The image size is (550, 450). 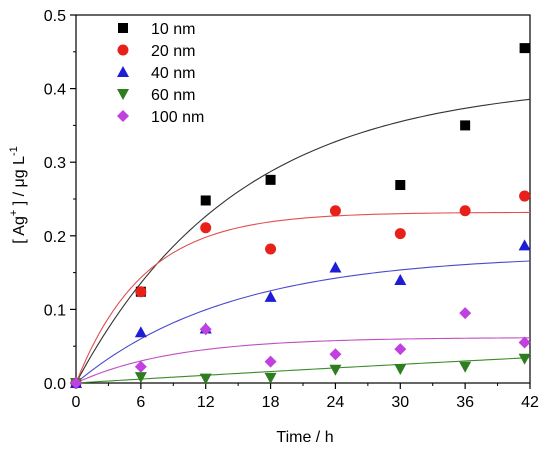 I want to click on legend-entry: 10 nm, so click(x=156, y=29).